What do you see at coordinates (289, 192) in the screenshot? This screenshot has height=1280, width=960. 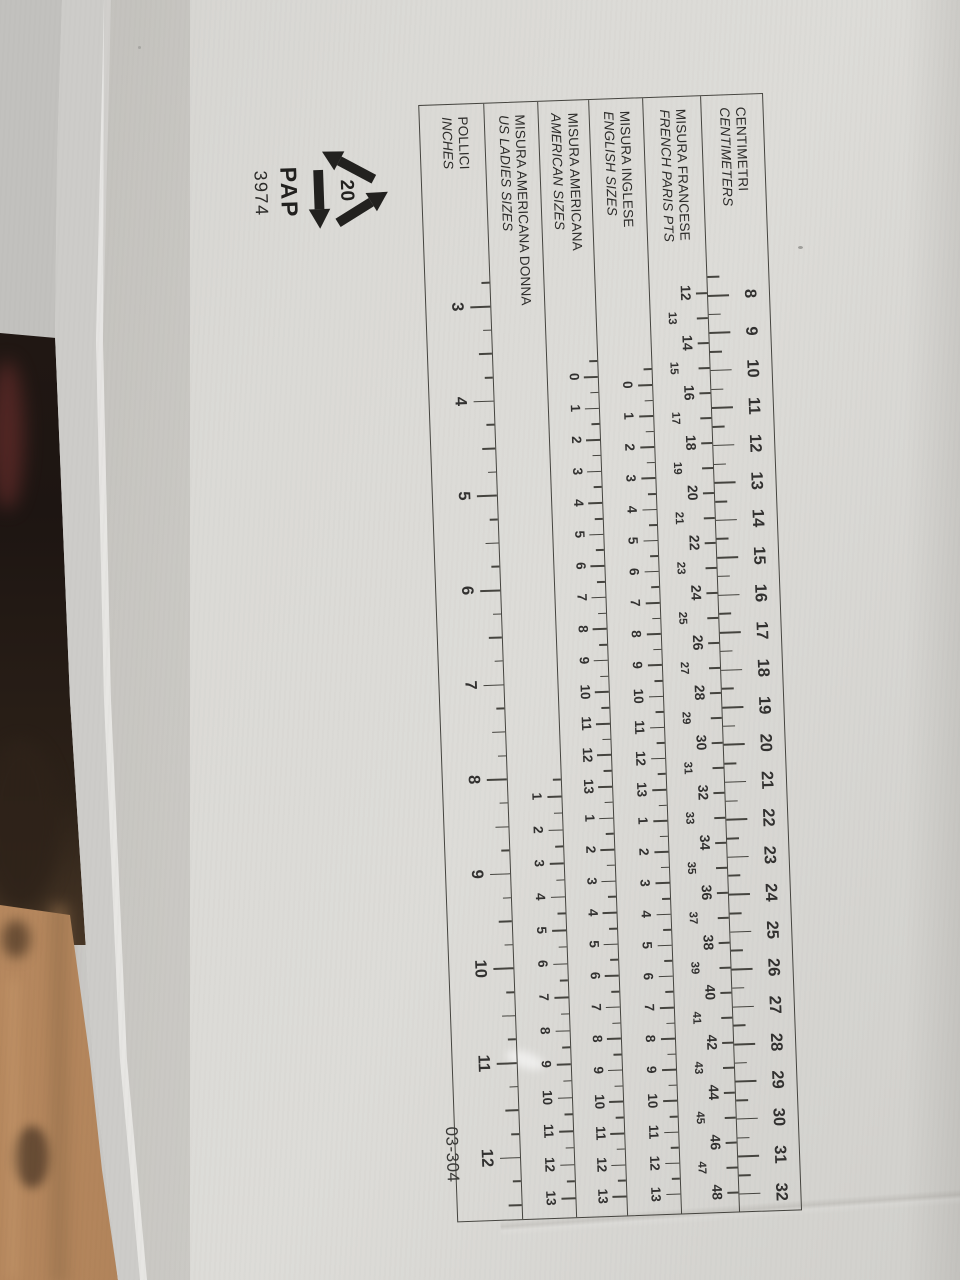 I see `recycling-material: PAP` at bounding box center [289, 192].